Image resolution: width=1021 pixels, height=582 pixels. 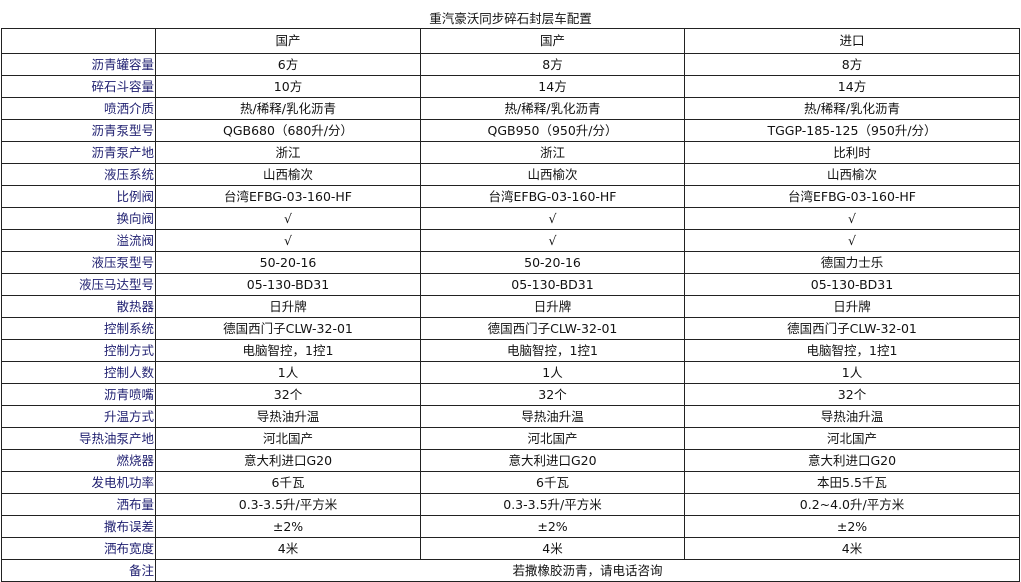 What do you see at coordinates (852, 262) in the screenshot?
I see `row-value: 德国力士乐` at bounding box center [852, 262].